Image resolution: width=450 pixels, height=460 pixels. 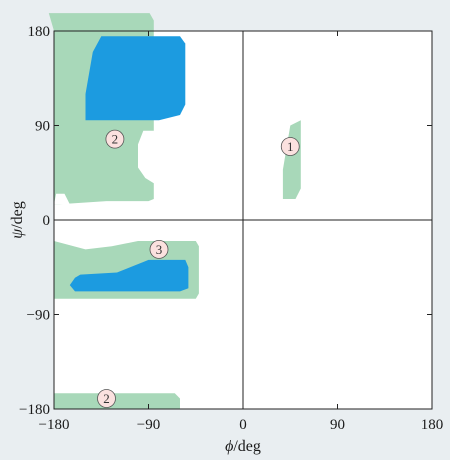 I want to click on y-axis-title: ψ/deg, so click(x=17, y=219).